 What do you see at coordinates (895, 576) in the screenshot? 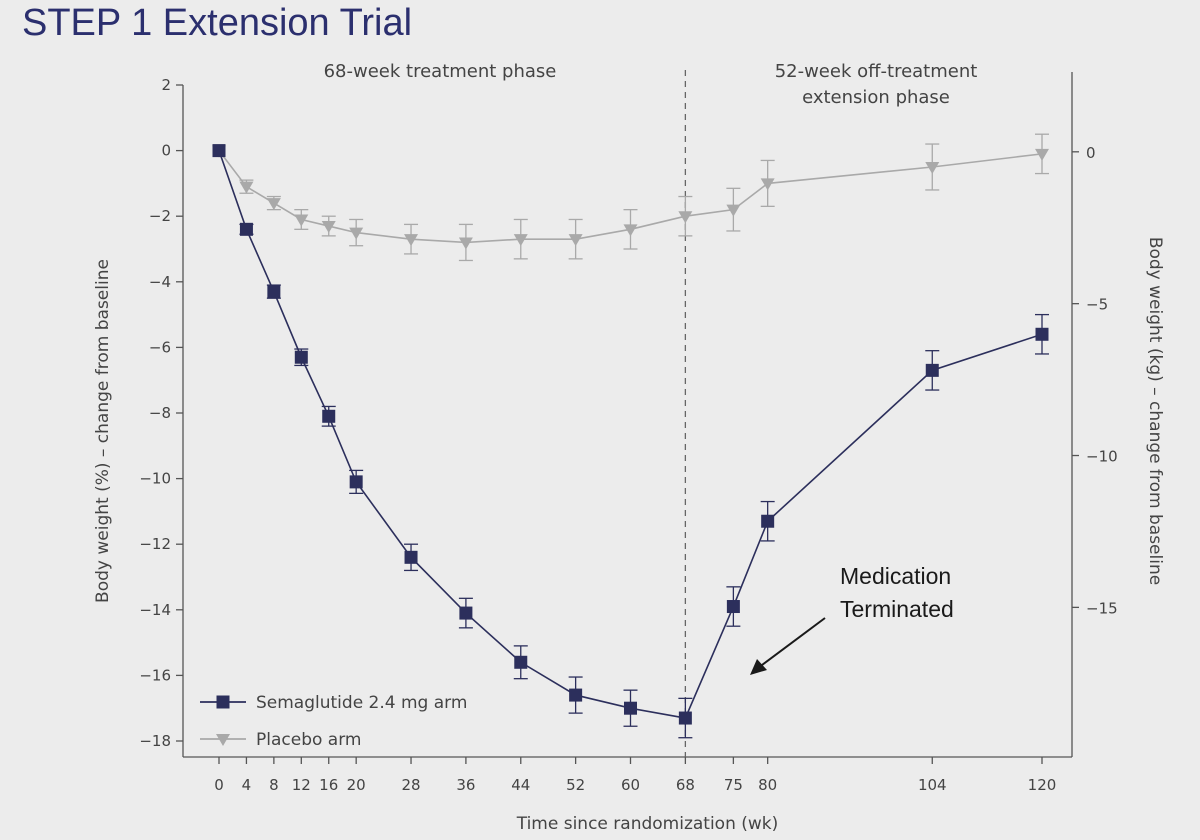
I see `annotation-text: Medication` at bounding box center [895, 576].